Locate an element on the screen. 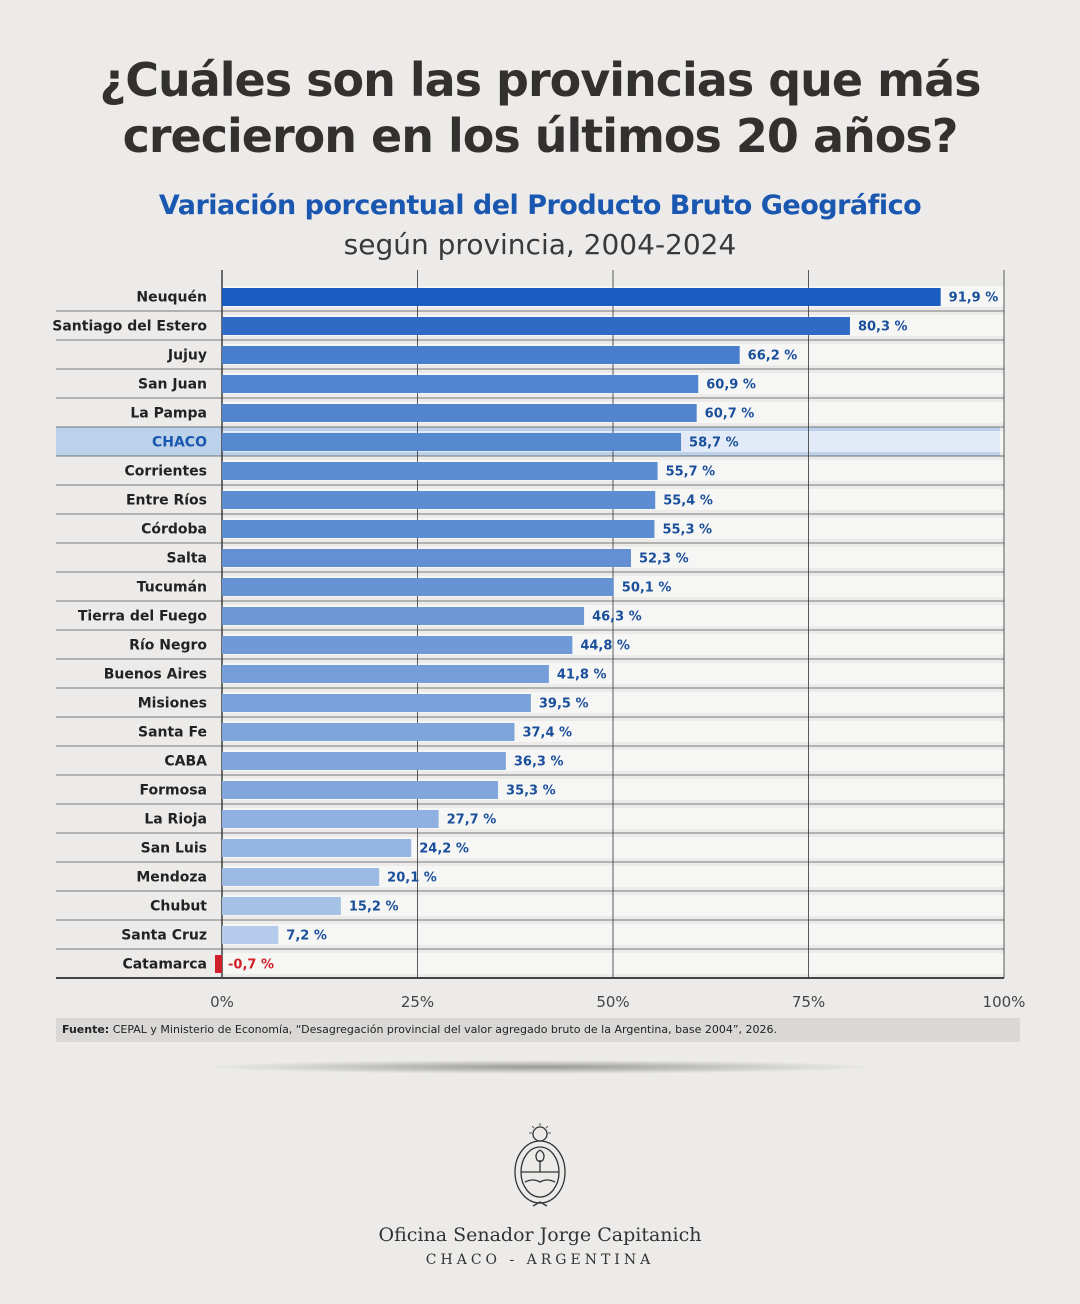  bar-san-juan is located at coordinates (460, 384).